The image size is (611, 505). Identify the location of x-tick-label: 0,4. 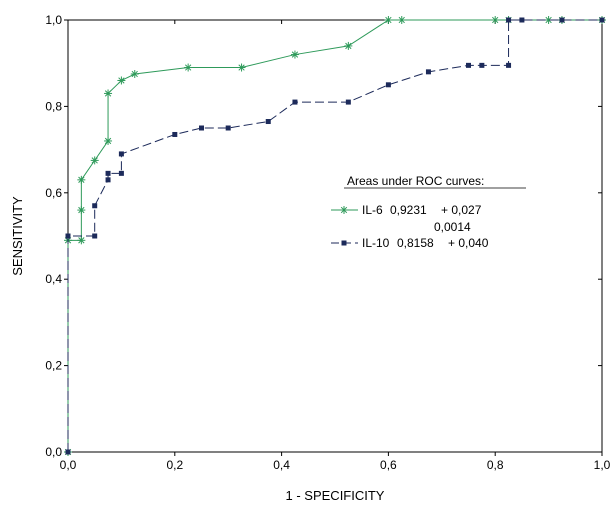
(281, 465).